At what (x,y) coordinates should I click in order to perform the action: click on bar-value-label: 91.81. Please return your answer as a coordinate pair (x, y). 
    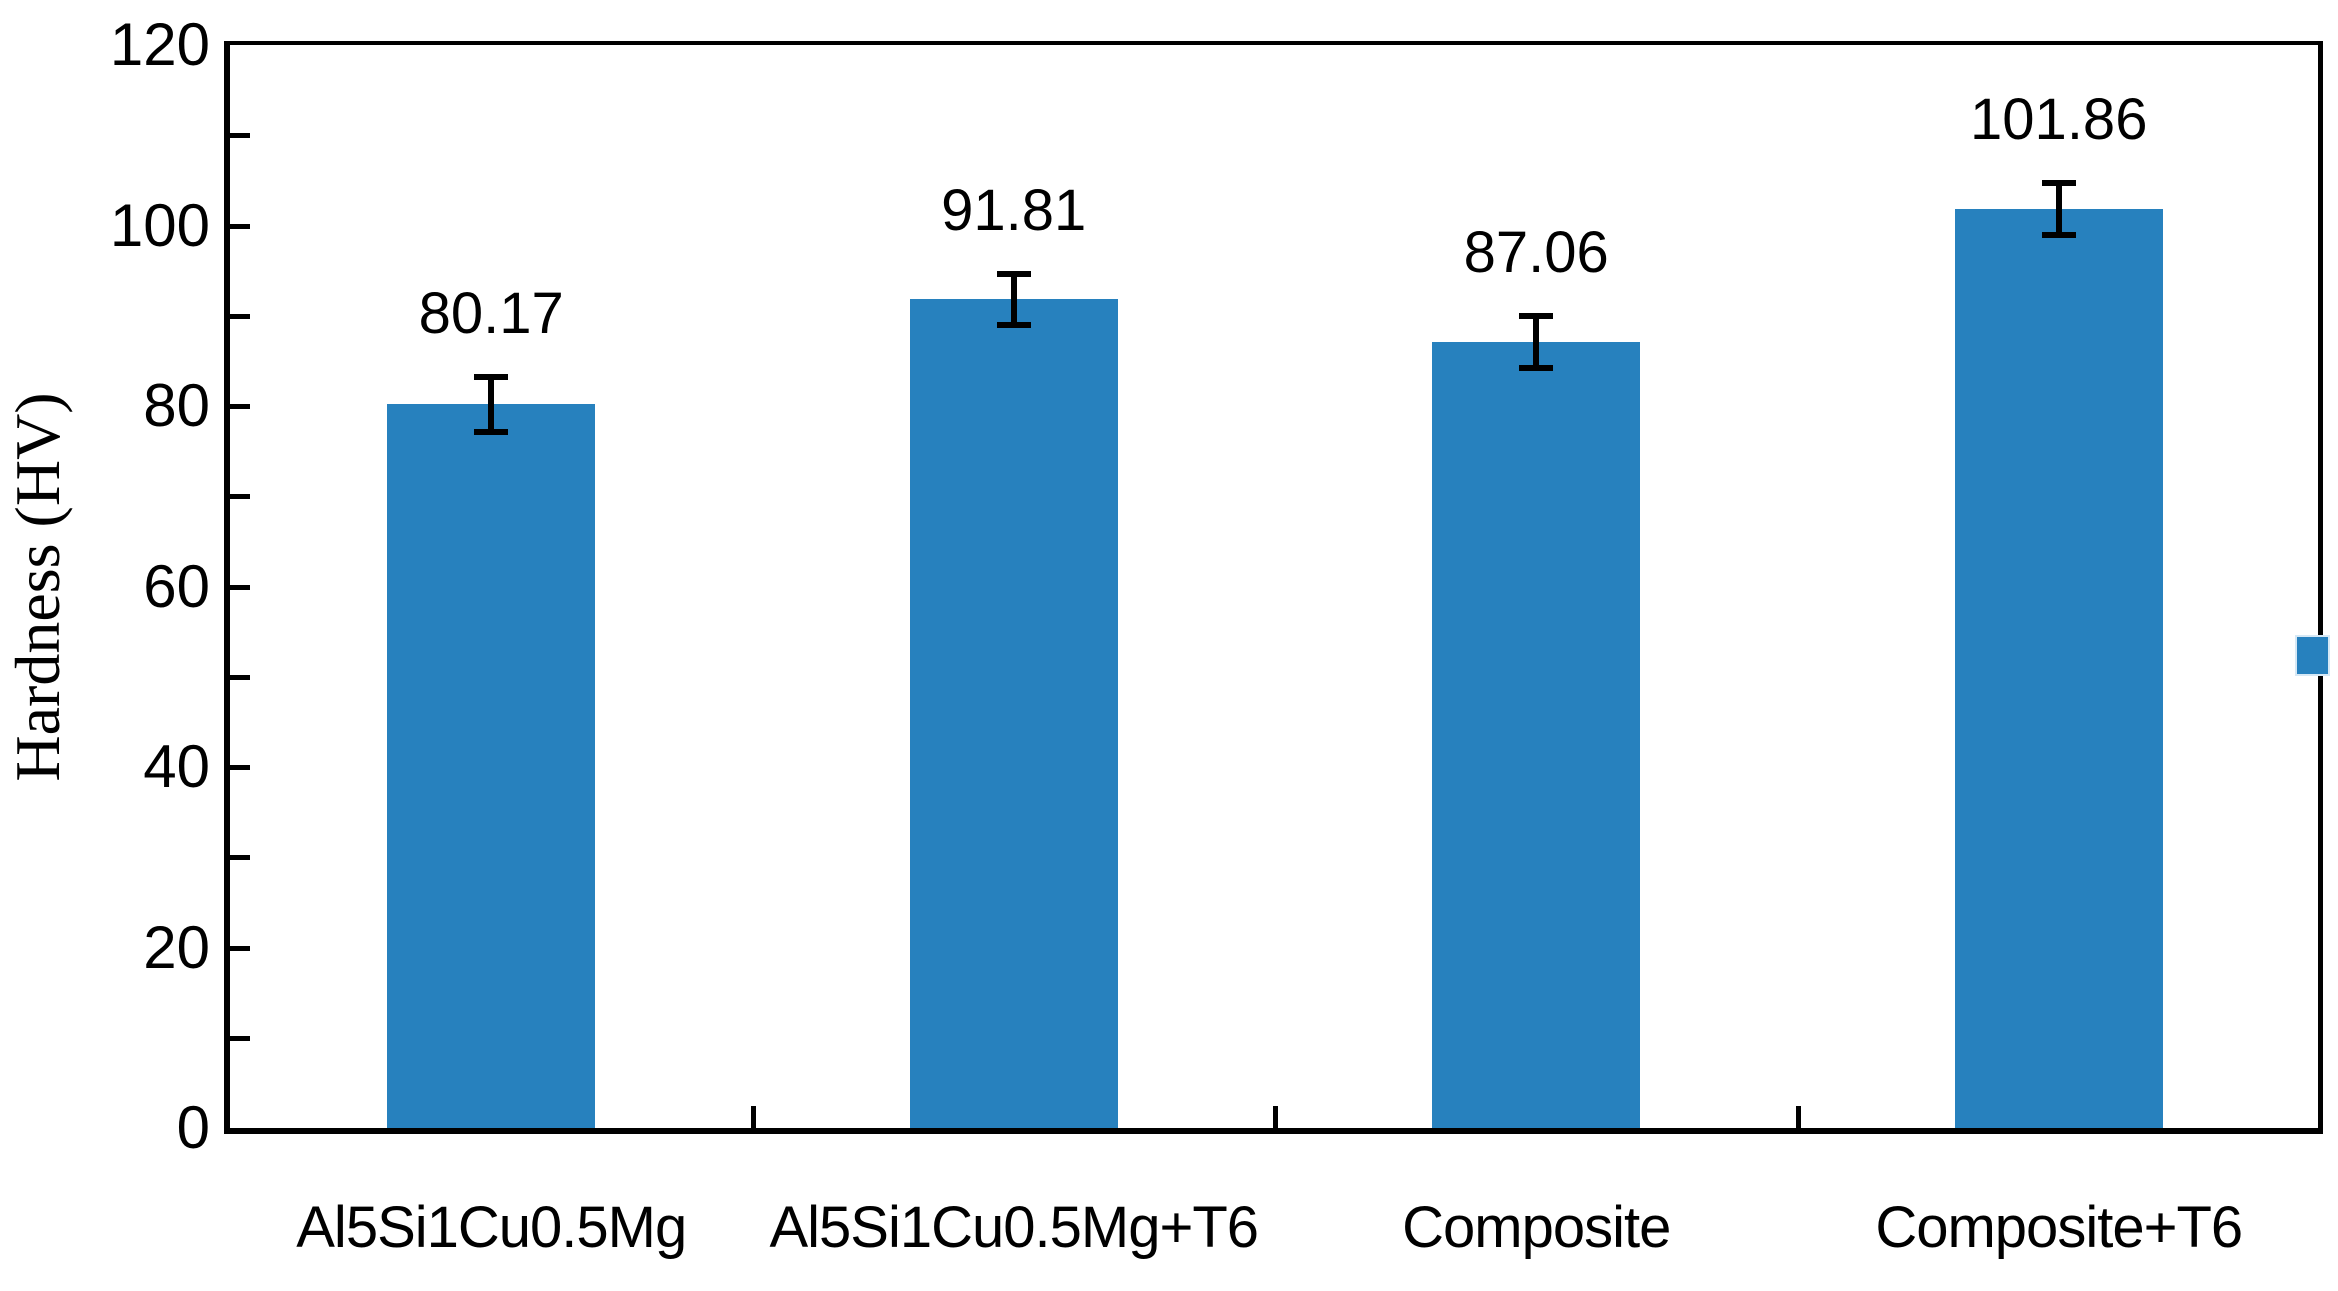
    Looking at the image, I should click on (1014, 211).